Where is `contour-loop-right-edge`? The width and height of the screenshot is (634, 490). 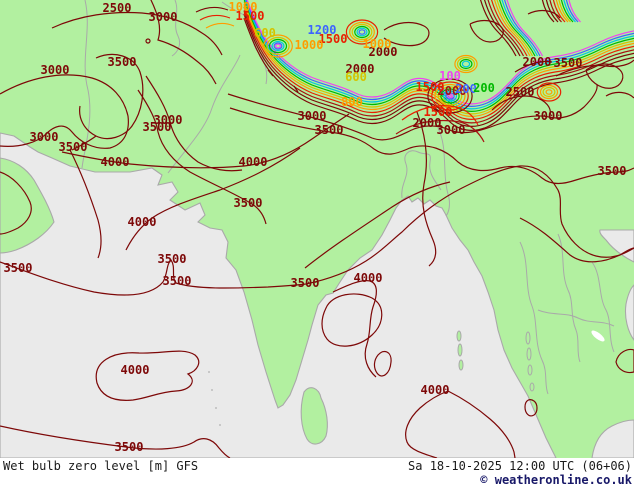
contour-loop-right-edge is located at coordinates (624, 361).